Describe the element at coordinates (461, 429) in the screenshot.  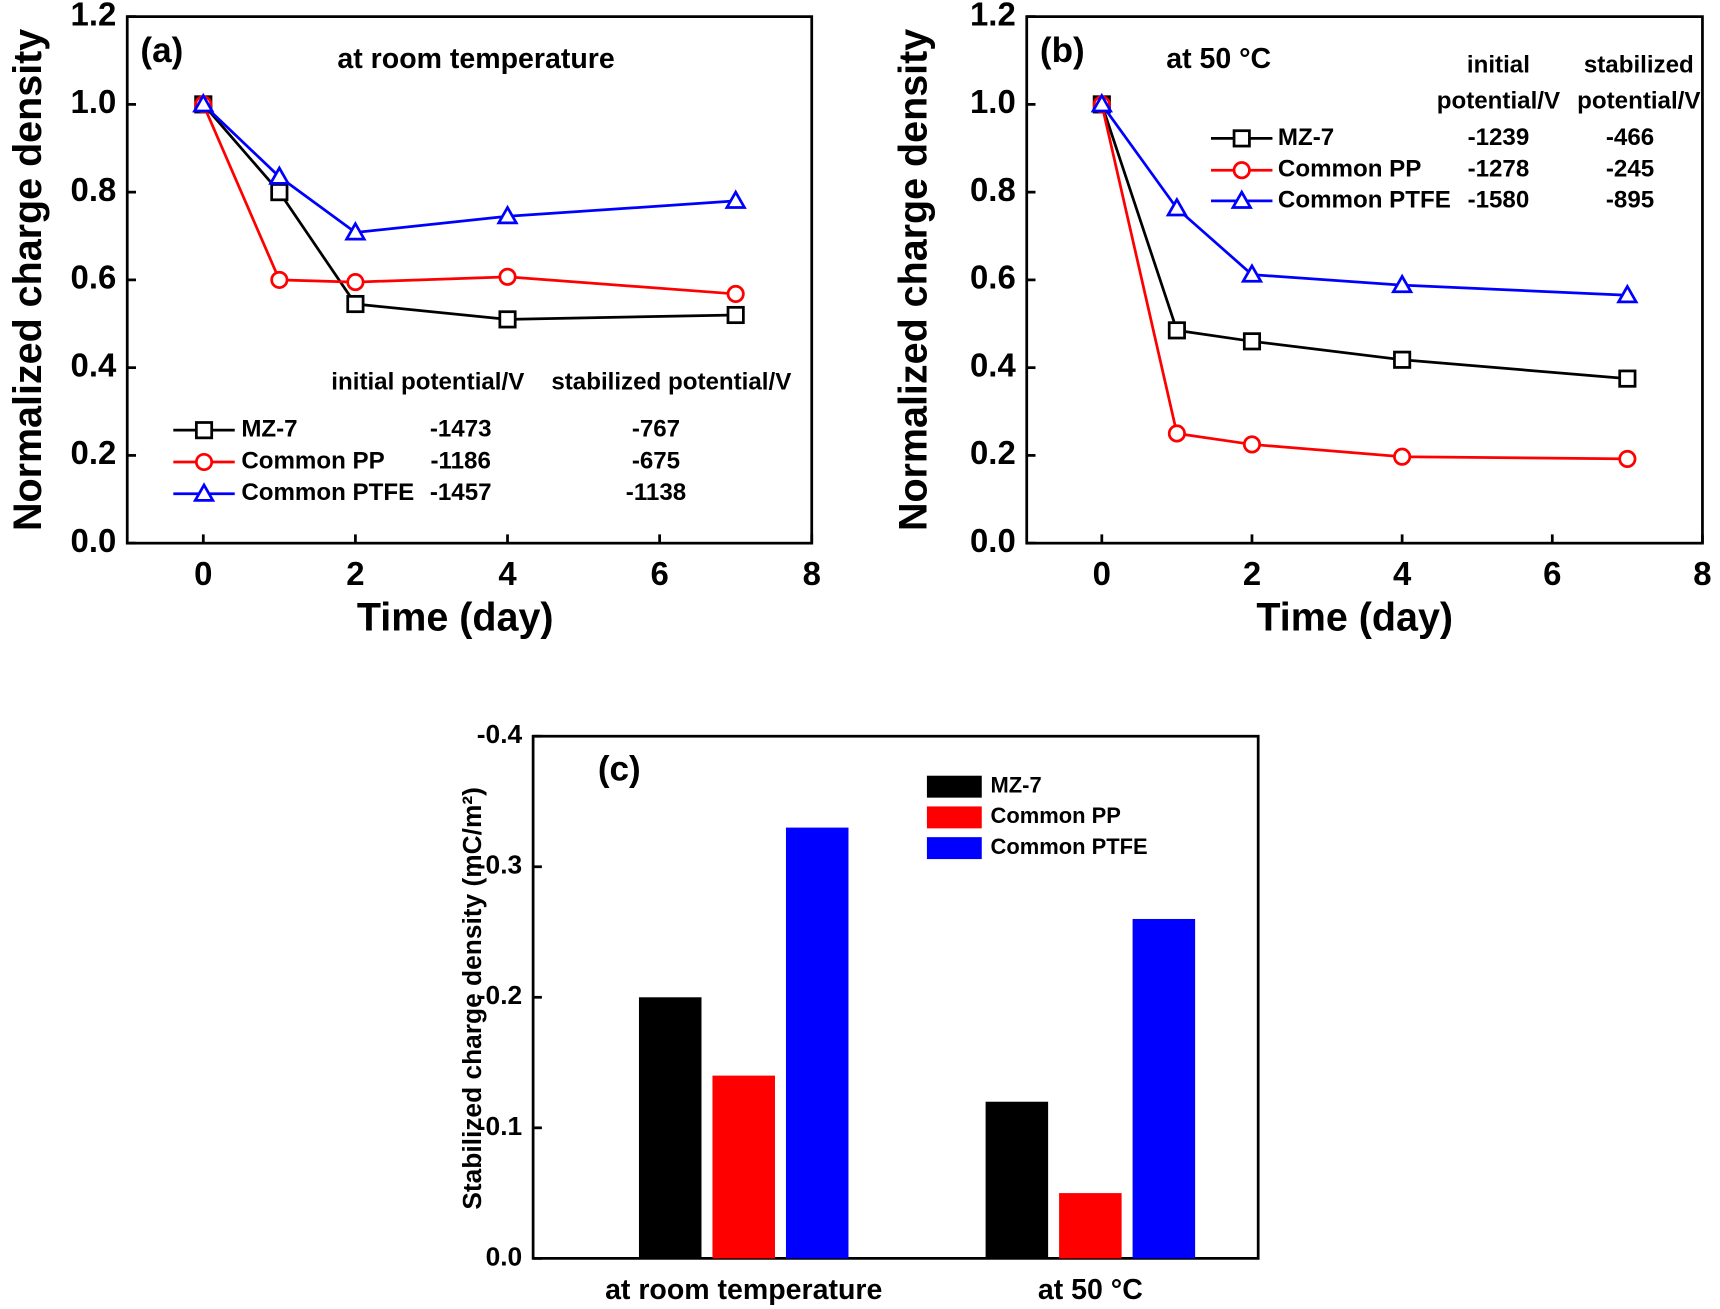
I see `initial-potential: -1473` at that location.